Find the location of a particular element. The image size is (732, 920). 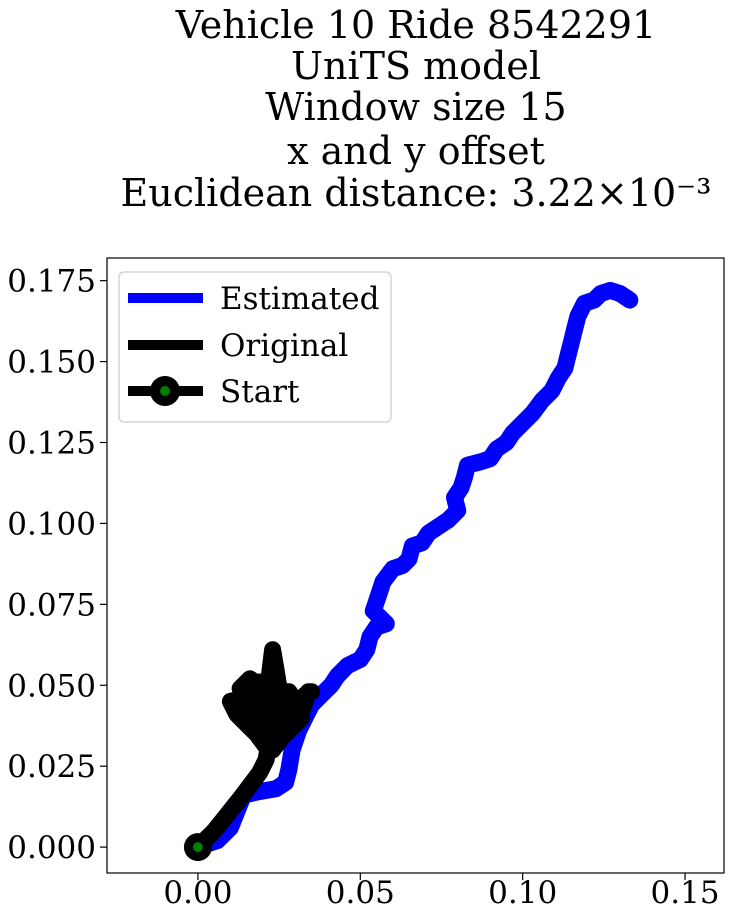

x-tick-label: 0.05 is located at coordinates (360, 893).